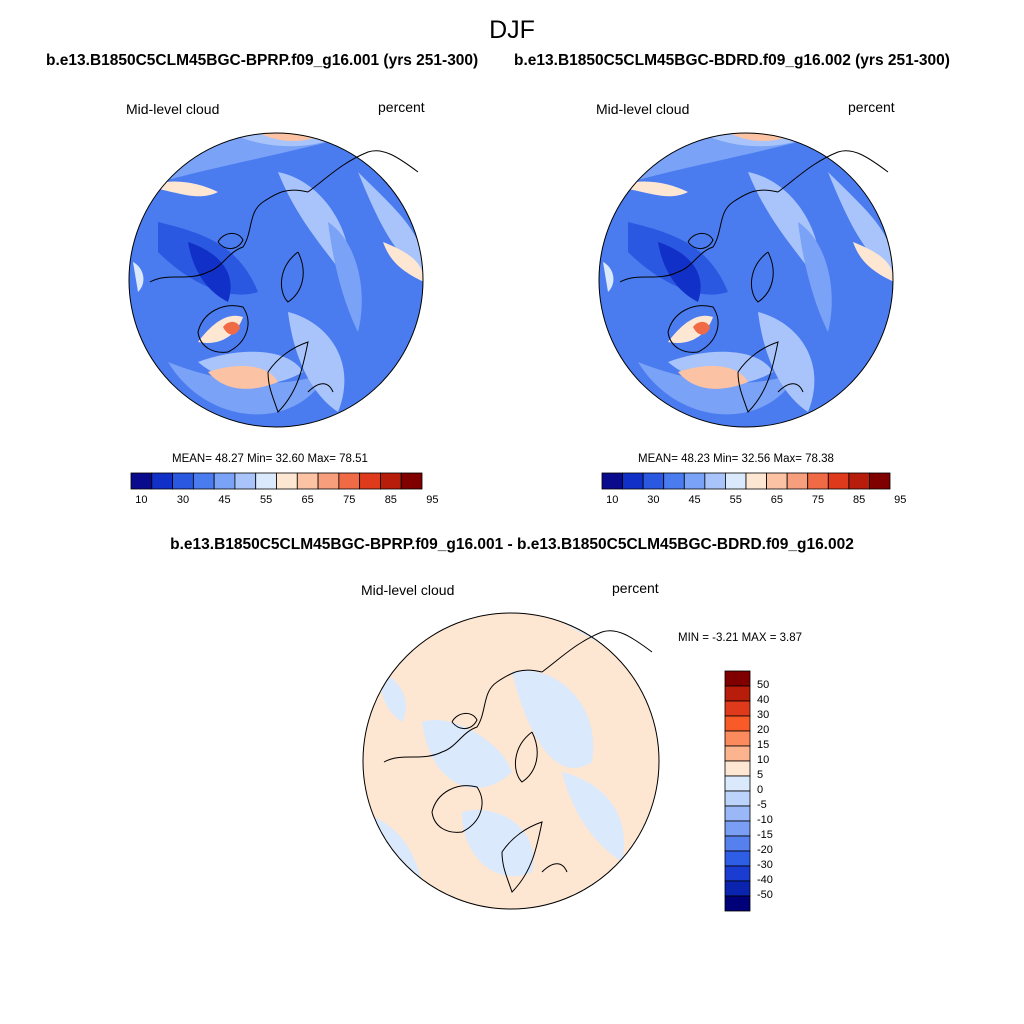 The image size is (1024, 1024). Describe the element at coordinates (765, 865) in the screenshot. I see `colorbar-level-label: -30` at that location.